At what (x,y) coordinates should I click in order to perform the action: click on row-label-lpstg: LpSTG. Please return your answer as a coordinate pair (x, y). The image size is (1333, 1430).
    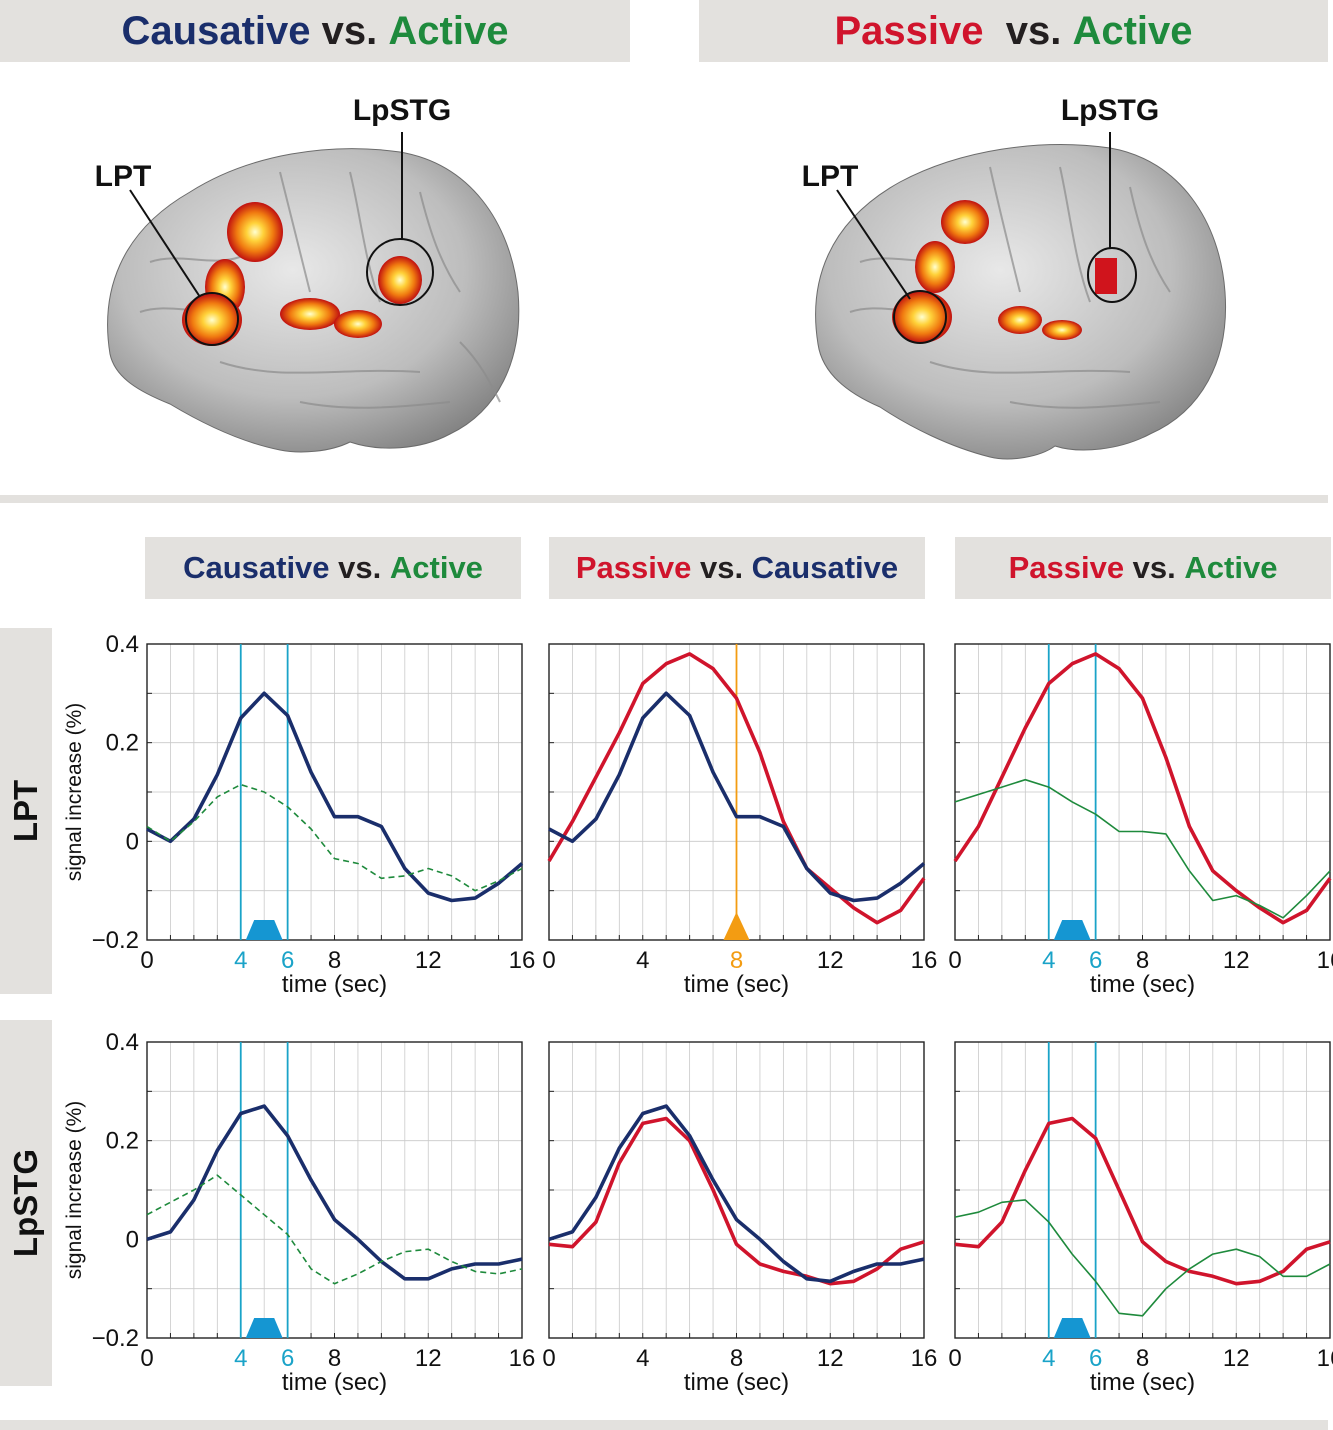
    Looking at the image, I should click on (26, 1203).